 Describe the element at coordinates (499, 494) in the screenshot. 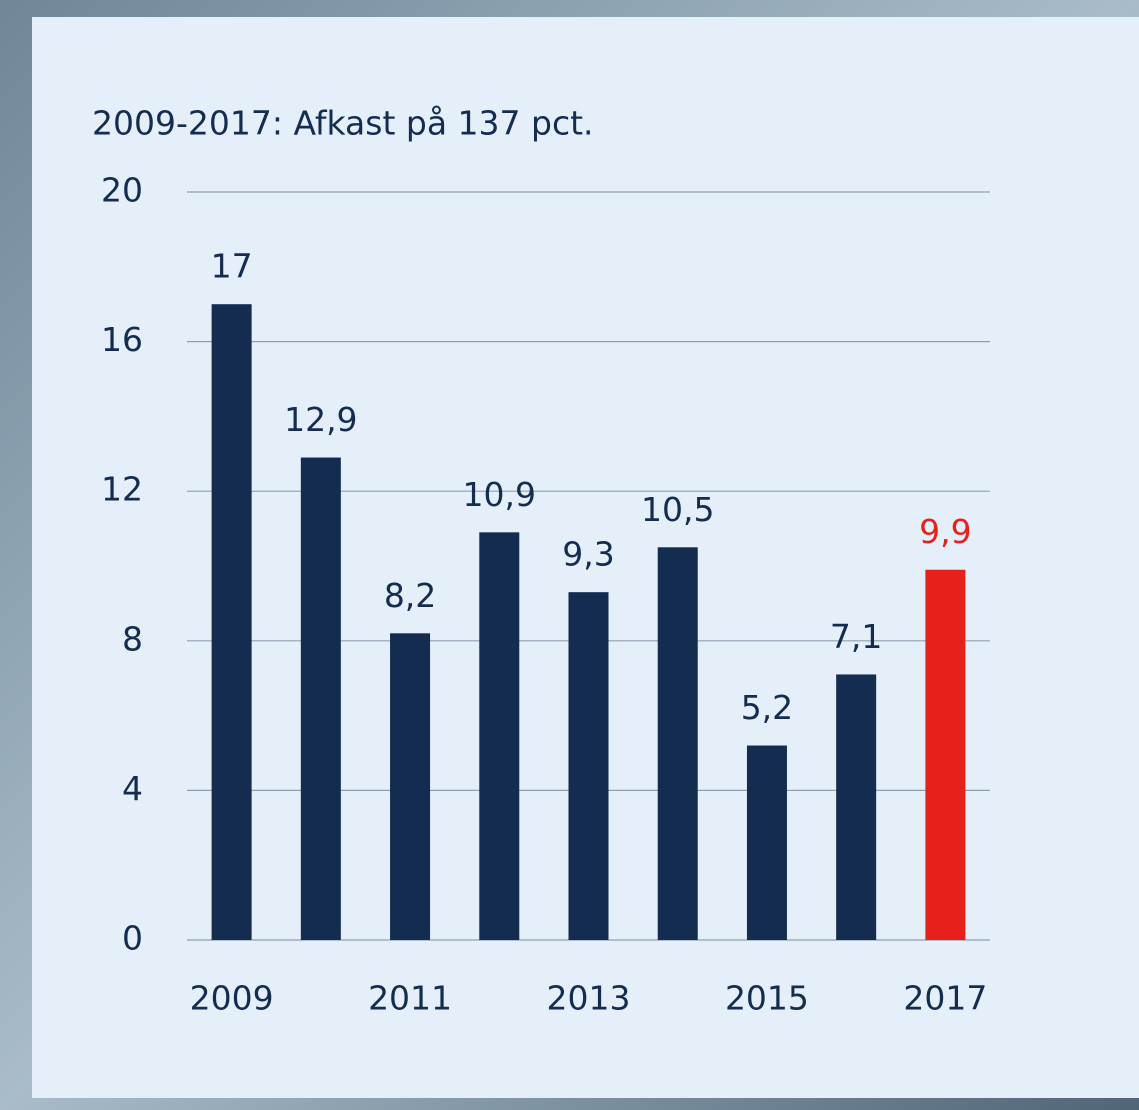

I see `value-label: 10,9` at that location.